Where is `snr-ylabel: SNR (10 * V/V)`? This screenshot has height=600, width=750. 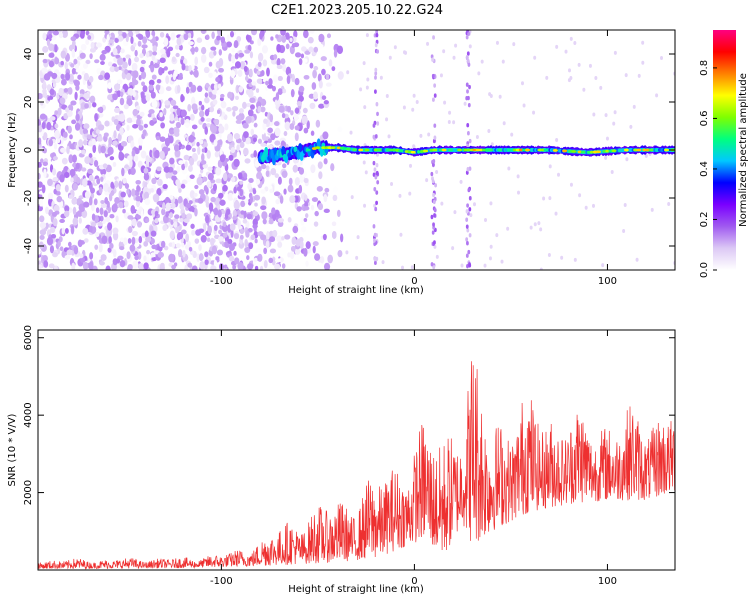 snr-ylabel: SNR (10 * V/V) is located at coordinates (12, 449).